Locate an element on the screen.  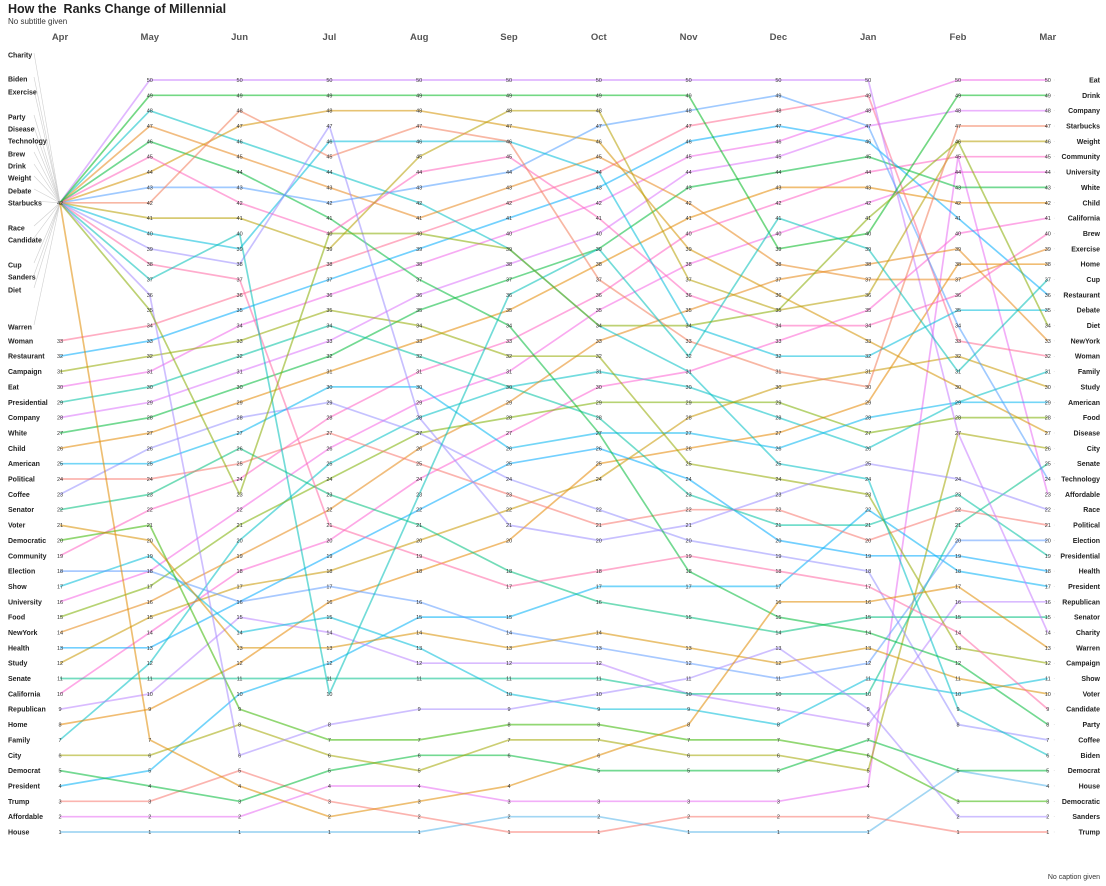
rank-number-apr-27: 27 is located at coordinates (60, 434).